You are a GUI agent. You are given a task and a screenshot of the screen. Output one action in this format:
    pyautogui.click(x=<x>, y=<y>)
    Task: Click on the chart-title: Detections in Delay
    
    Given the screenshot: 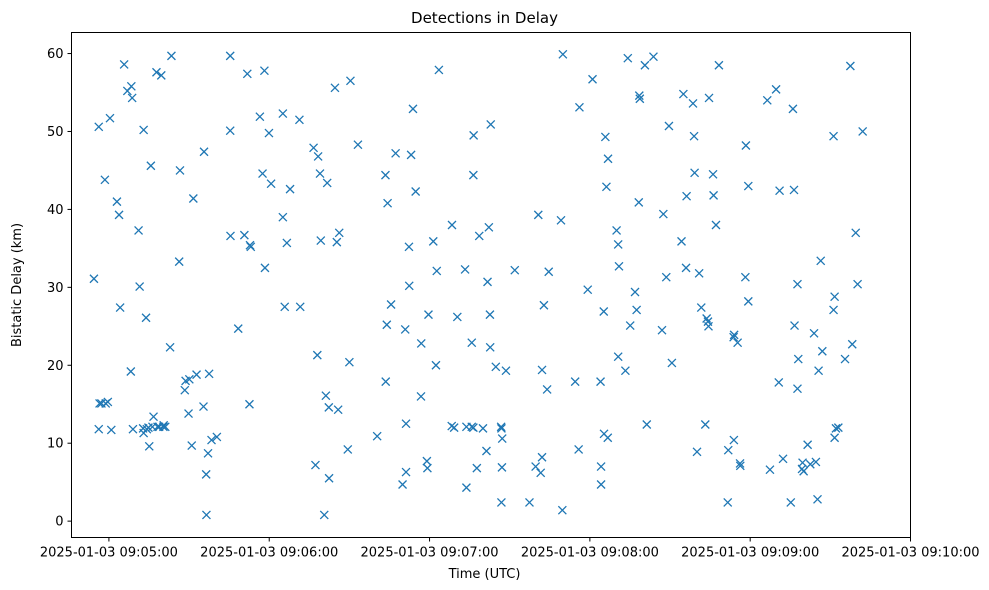 What is the action you would take?
    pyautogui.click(x=484, y=18)
    